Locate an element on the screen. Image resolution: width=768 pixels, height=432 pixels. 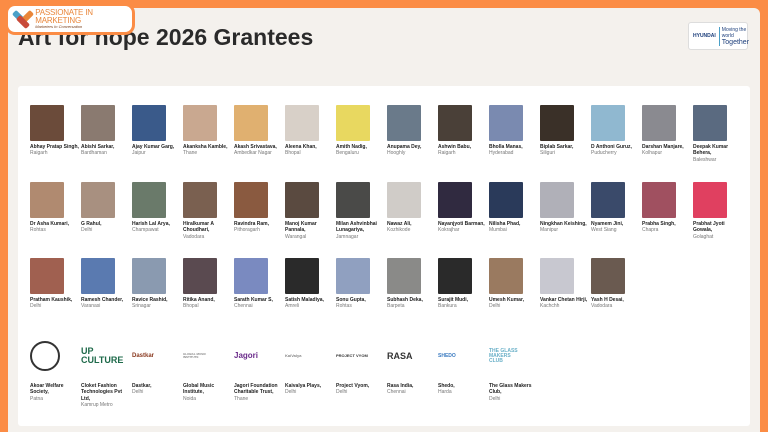
organisation-card: PROJECT VYOM Project Vyom, Delhi is located at coordinates (361, 373).